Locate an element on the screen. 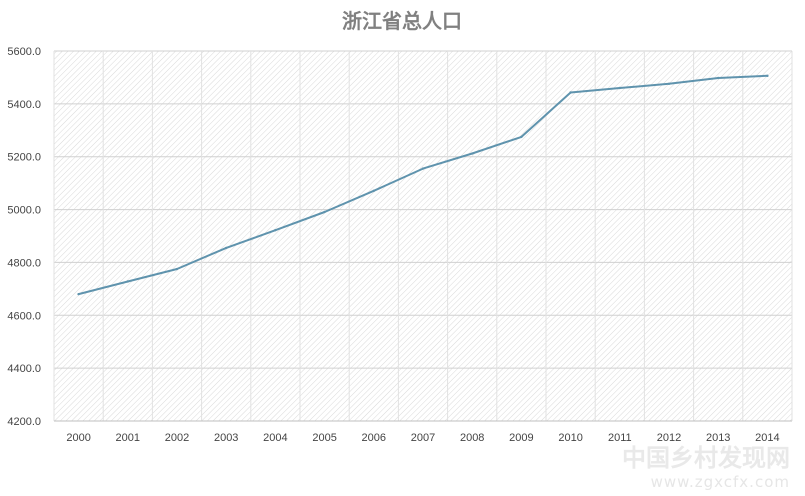 Image resolution: width=805 pixels, height=496 pixels. x-tick-label: 2009 is located at coordinates (521, 438).